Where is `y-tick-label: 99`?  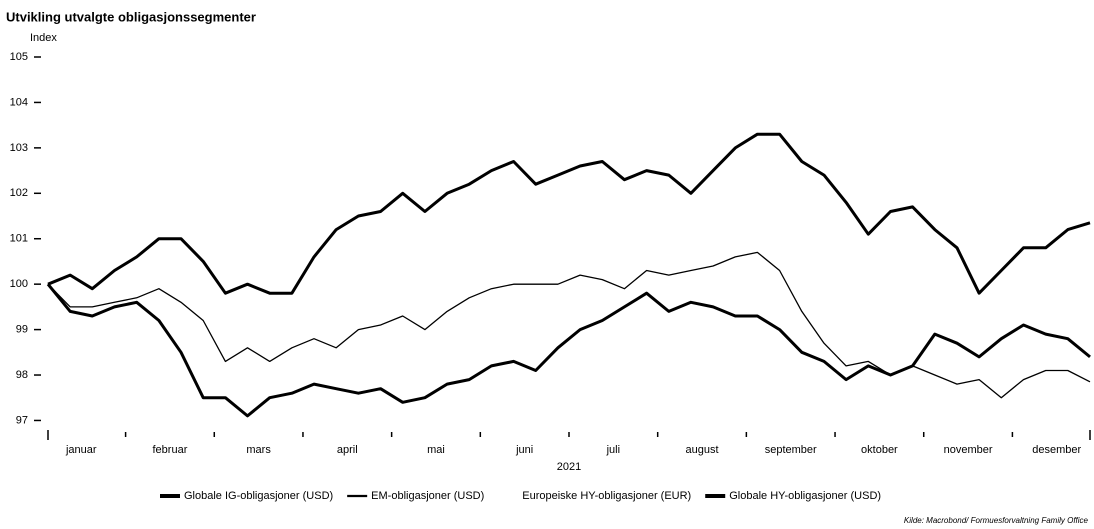
y-tick-label: 99 is located at coordinates (22, 329).